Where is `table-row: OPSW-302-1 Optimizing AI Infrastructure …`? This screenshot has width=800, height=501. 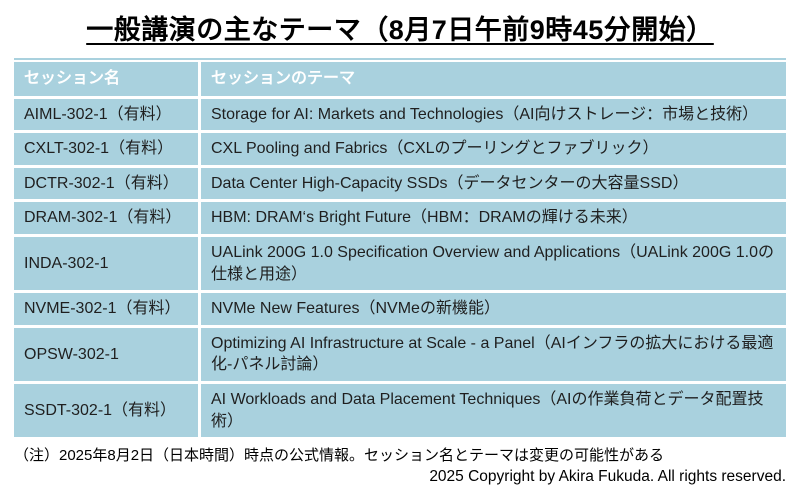
table-row: OPSW-302-1 Optimizing AI Infrastructure … is located at coordinates (400, 354).